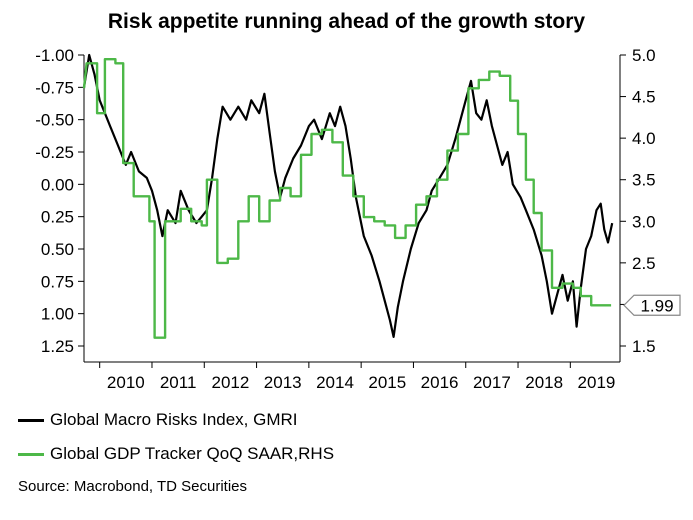 The height and width of the screenshot is (520, 693). I want to click on x-tick-label: 2011, so click(178, 382).